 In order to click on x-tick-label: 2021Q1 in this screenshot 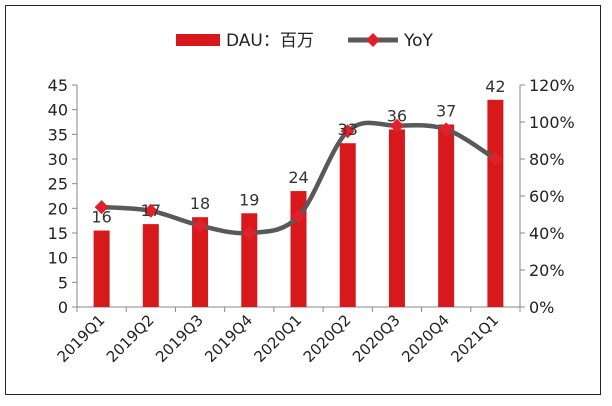, I will do `click(474, 338)`.